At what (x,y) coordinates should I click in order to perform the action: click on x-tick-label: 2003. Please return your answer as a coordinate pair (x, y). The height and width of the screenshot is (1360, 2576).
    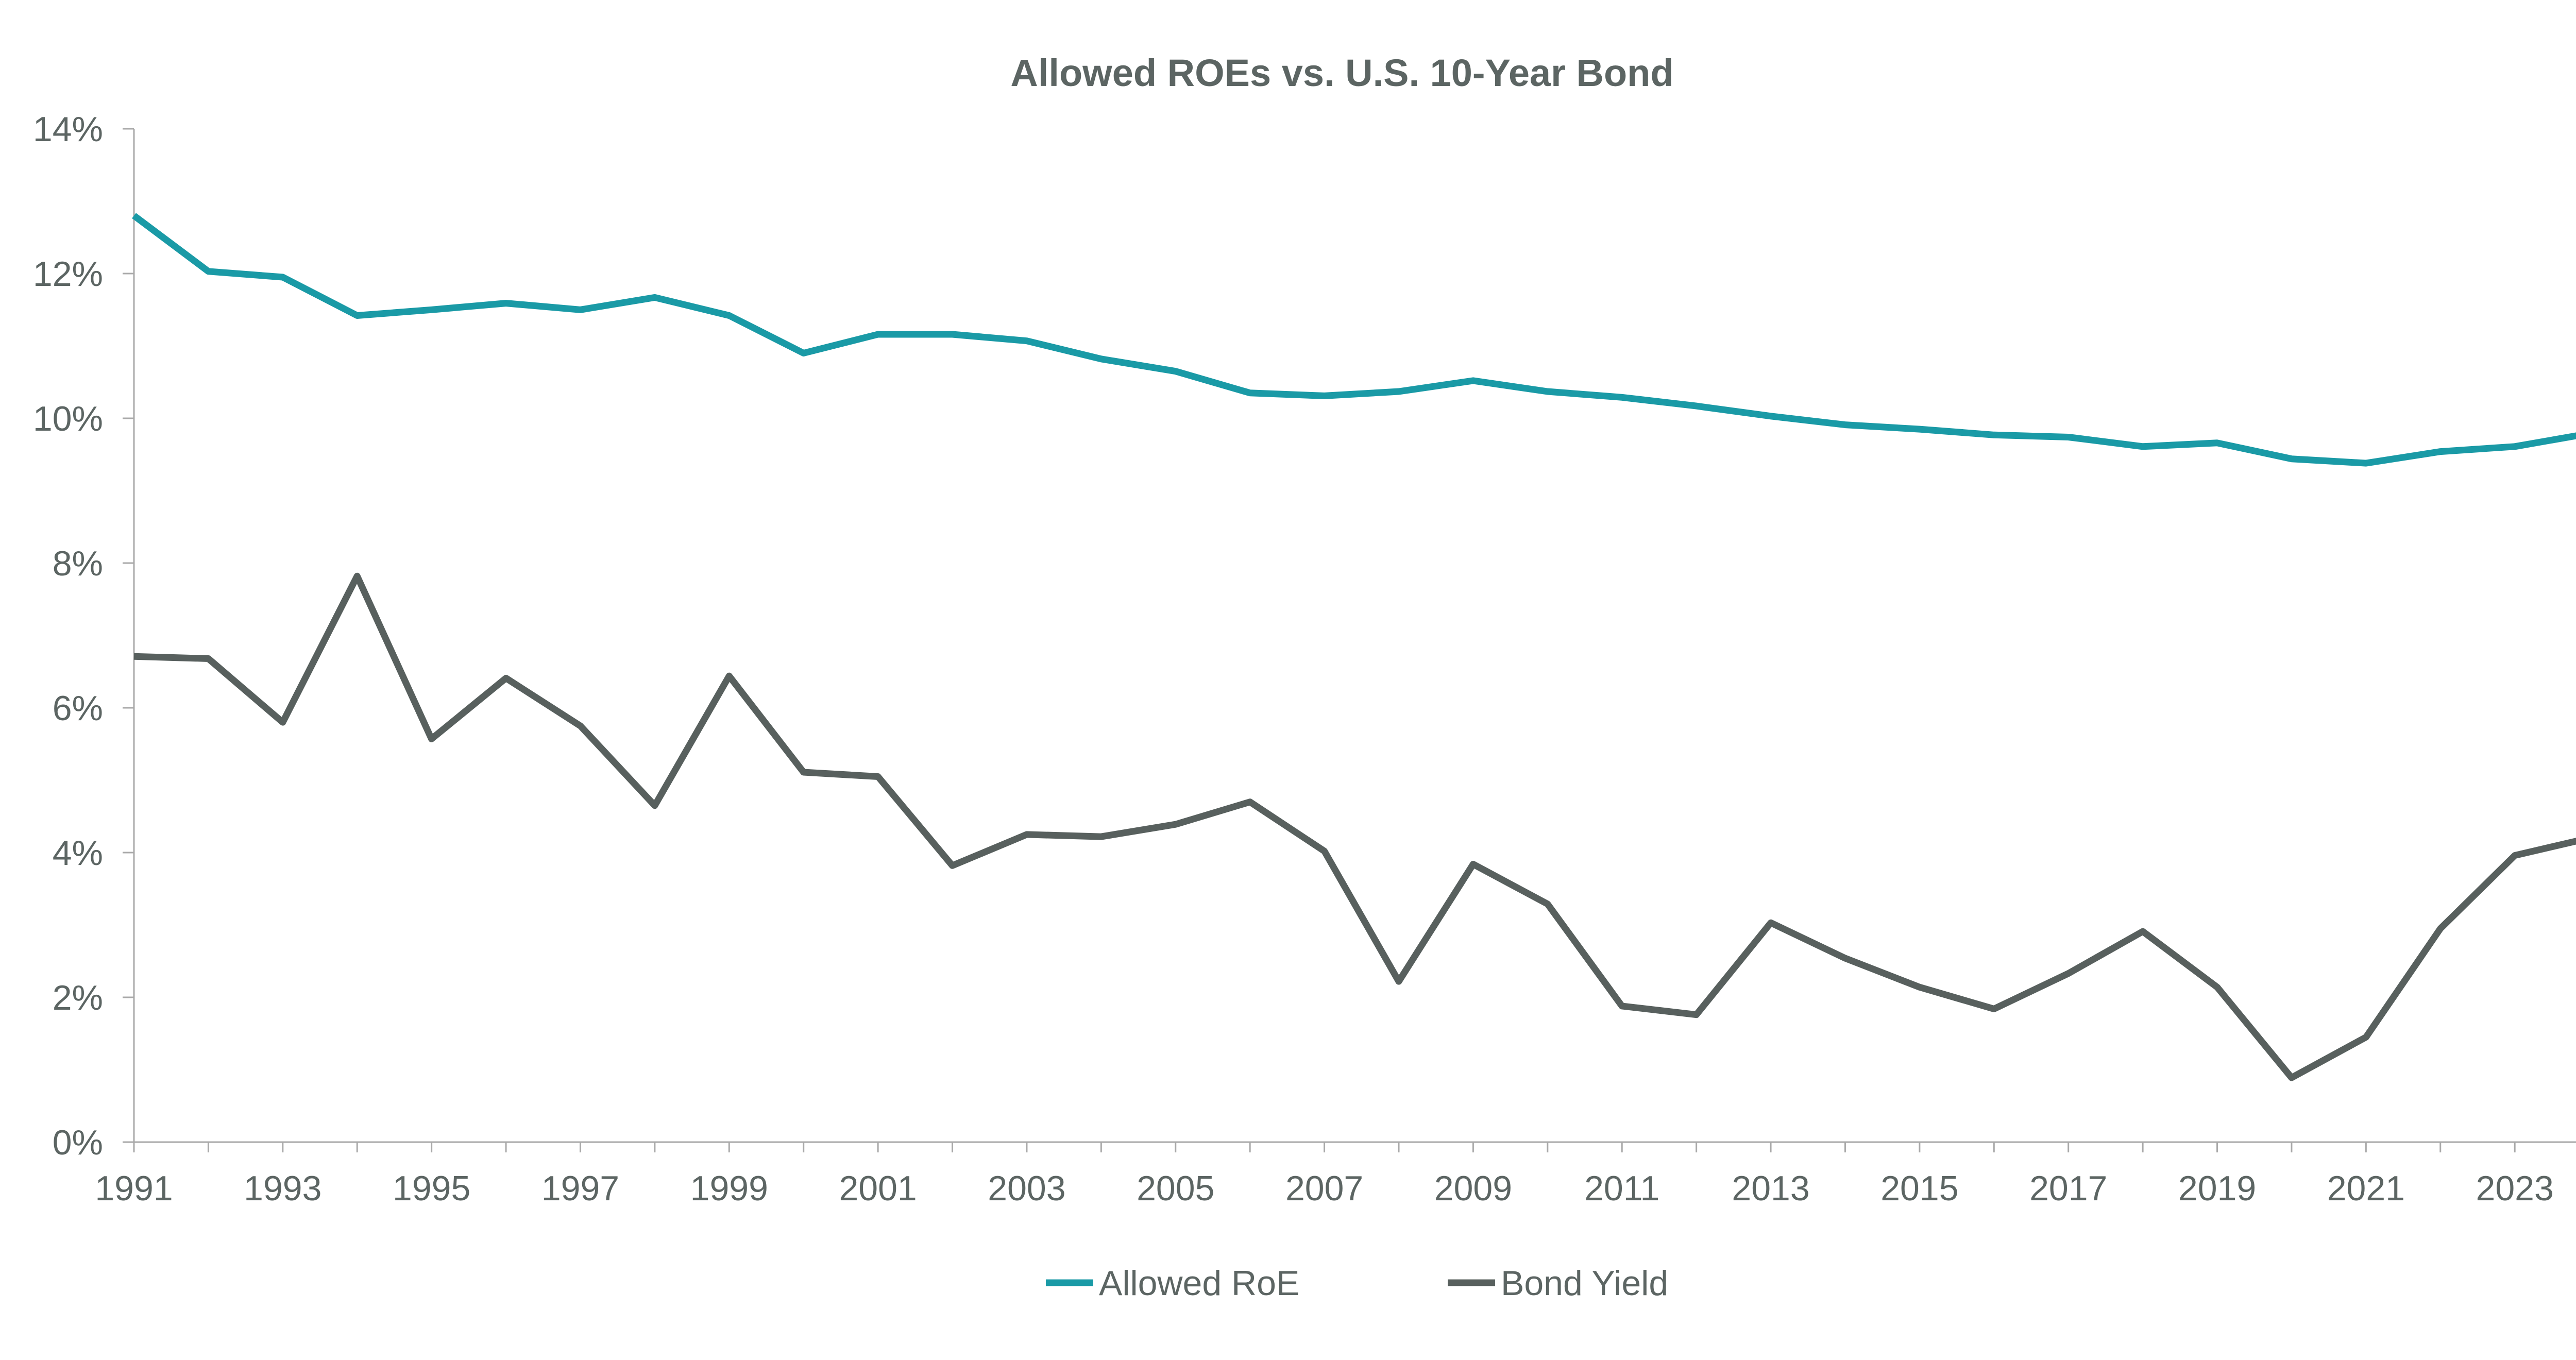
    Looking at the image, I should click on (1026, 1188).